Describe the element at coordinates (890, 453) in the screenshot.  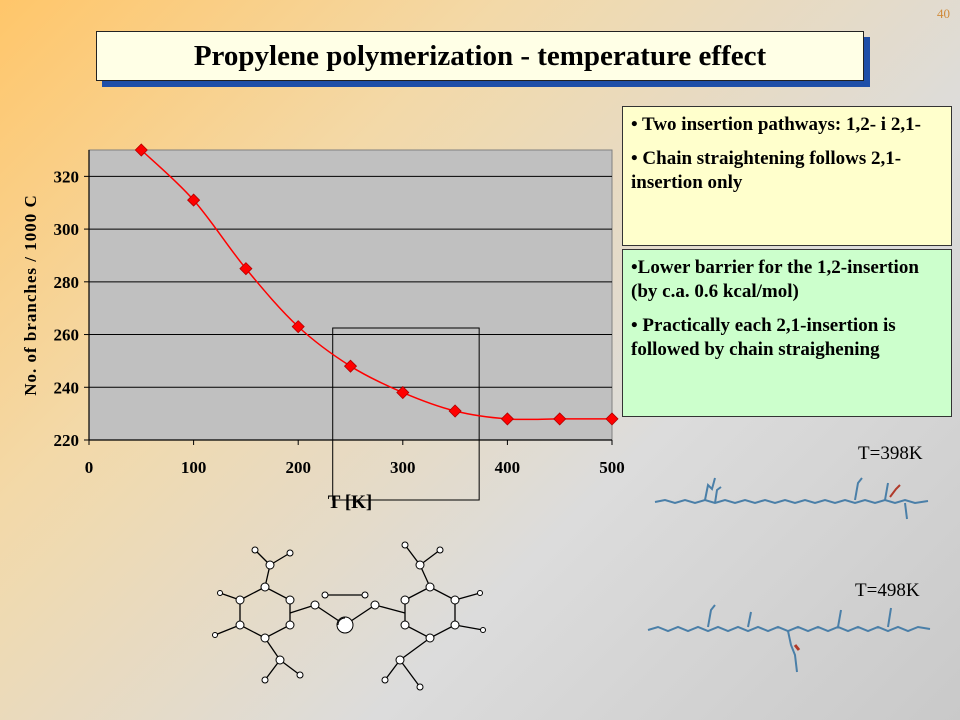
I see `temp-label-398: T=398K` at that location.